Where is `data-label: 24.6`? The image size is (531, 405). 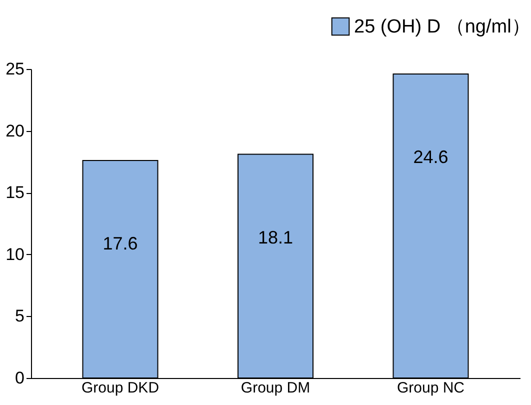
data-label: 24.6 is located at coordinates (430, 156).